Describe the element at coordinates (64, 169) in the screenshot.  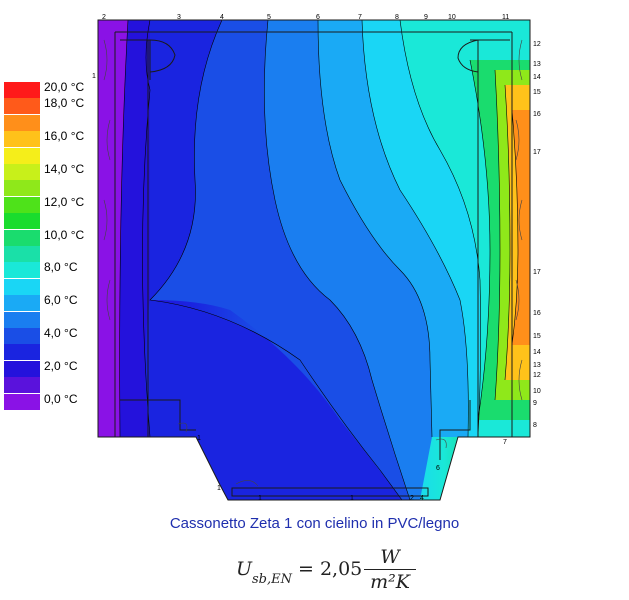
I see `legend-label: 14,0 °C` at that location.